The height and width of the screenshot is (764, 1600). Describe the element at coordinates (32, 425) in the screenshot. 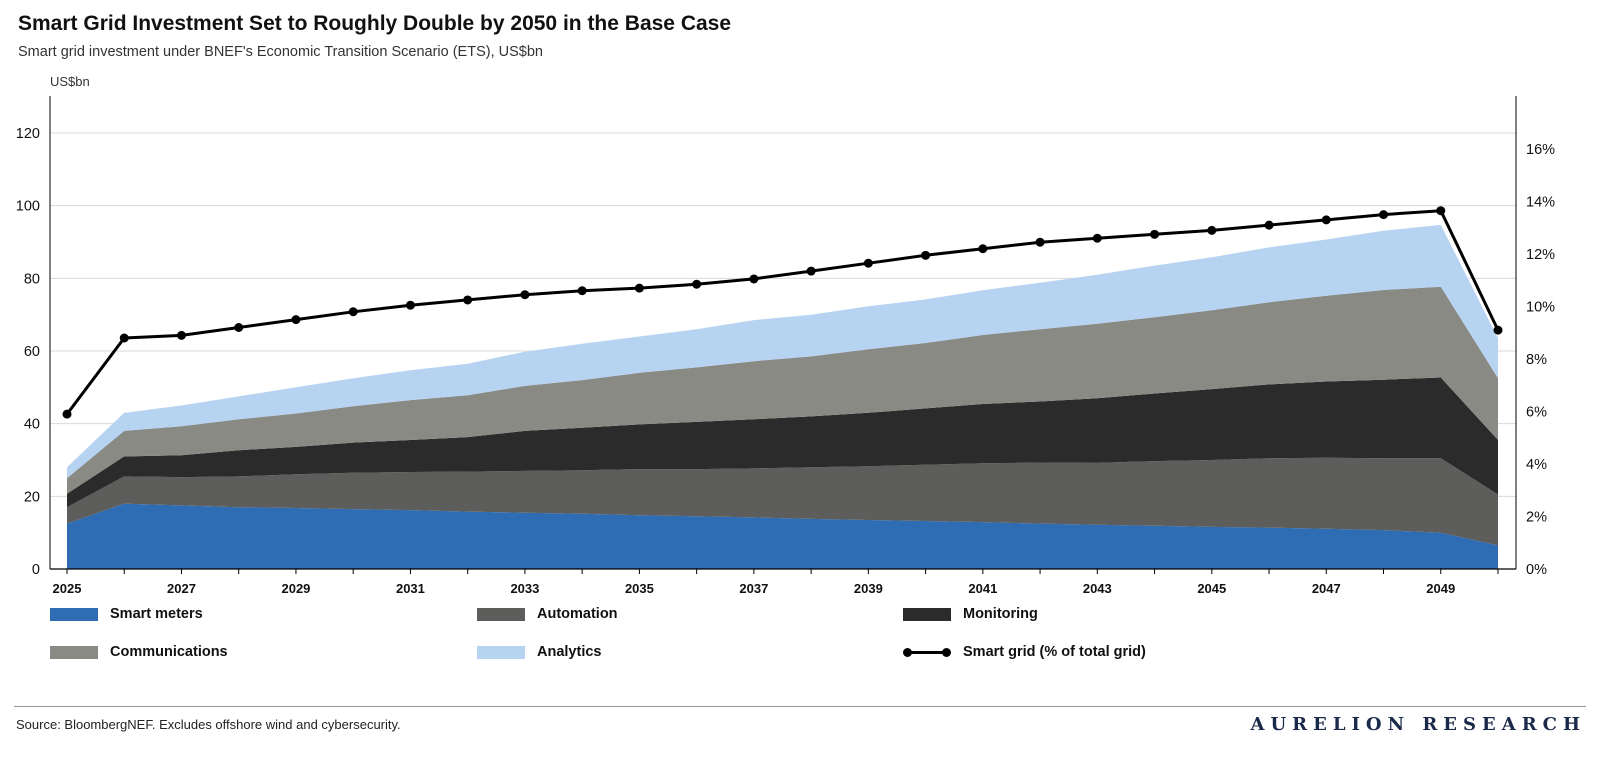

I see `y-tick-label: 40` at that location.